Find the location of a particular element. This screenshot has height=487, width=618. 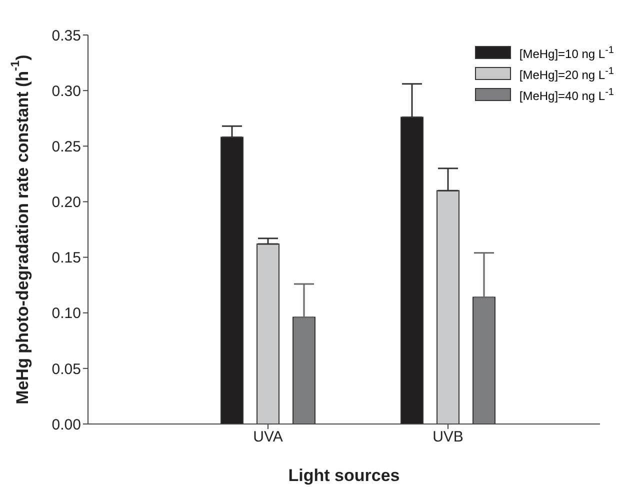

y-tick-label: 0.10 is located at coordinates (66, 313).